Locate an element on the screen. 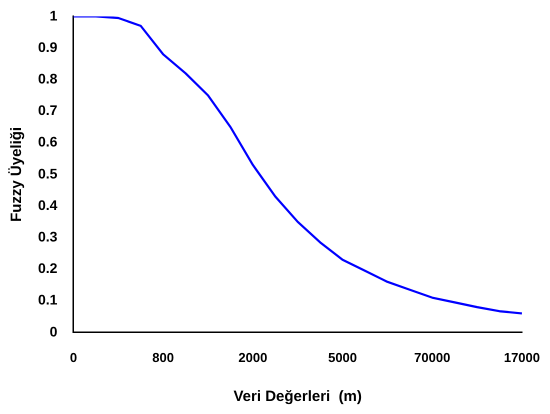 The width and height of the screenshot is (550, 414). y-tick-label: 0.7 is located at coordinates (48, 110).